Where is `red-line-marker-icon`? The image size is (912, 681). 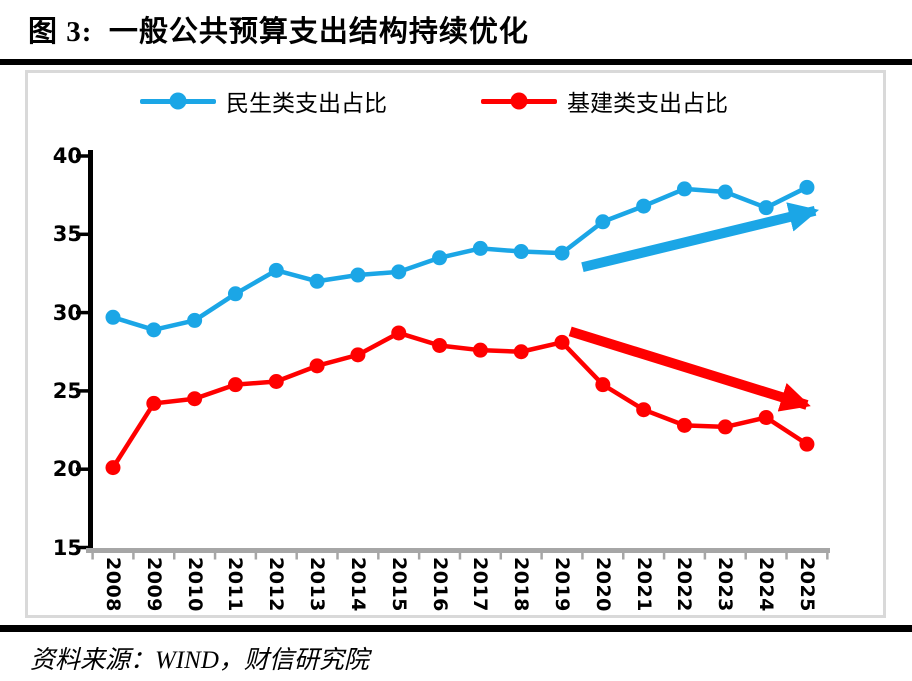
red-line-marker-icon is located at coordinates (519, 101).